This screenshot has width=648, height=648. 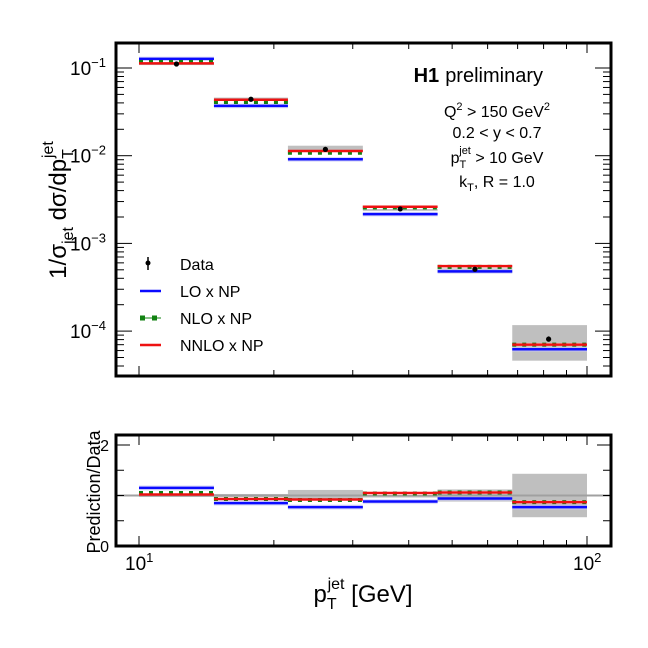 What do you see at coordinates (363, 497) in the screenshot?
I see `ratio-prediction-series` at bounding box center [363, 497].